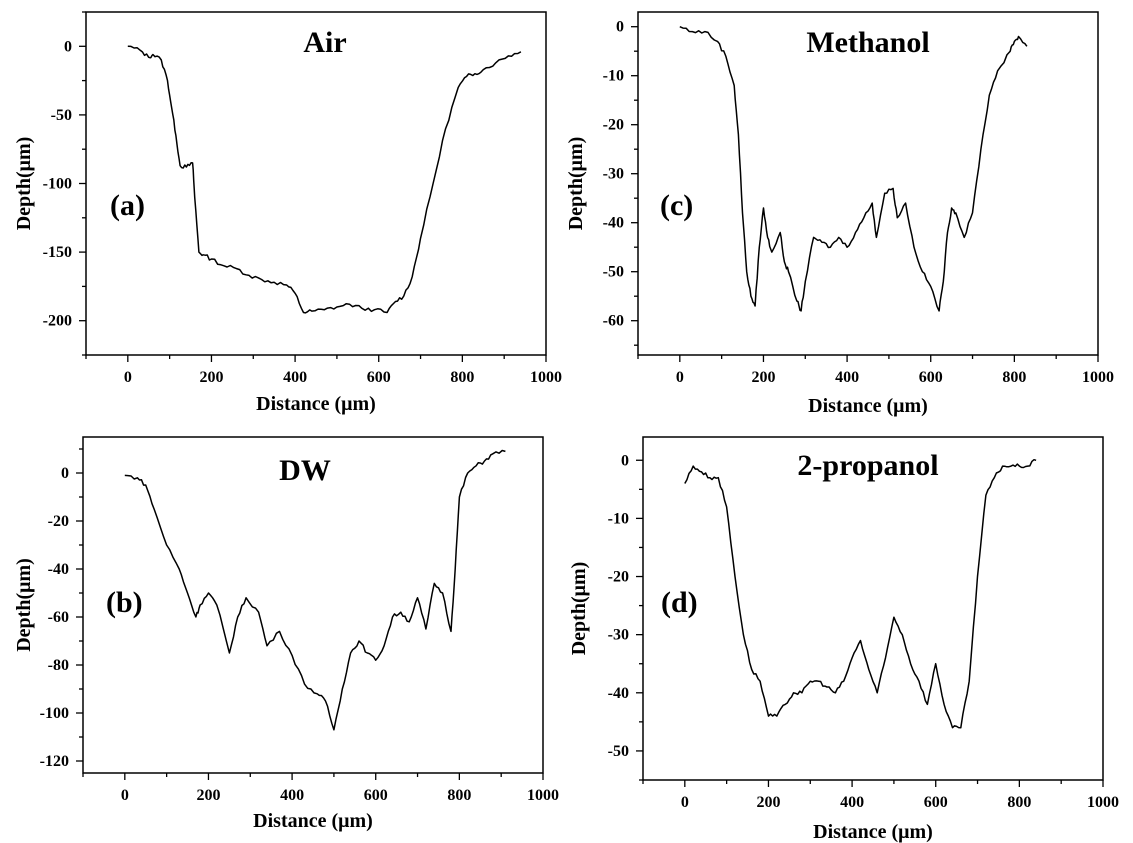  Describe the element at coordinates (679, 602) in the screenshot. I see `panel-tag: (d)` at that location.